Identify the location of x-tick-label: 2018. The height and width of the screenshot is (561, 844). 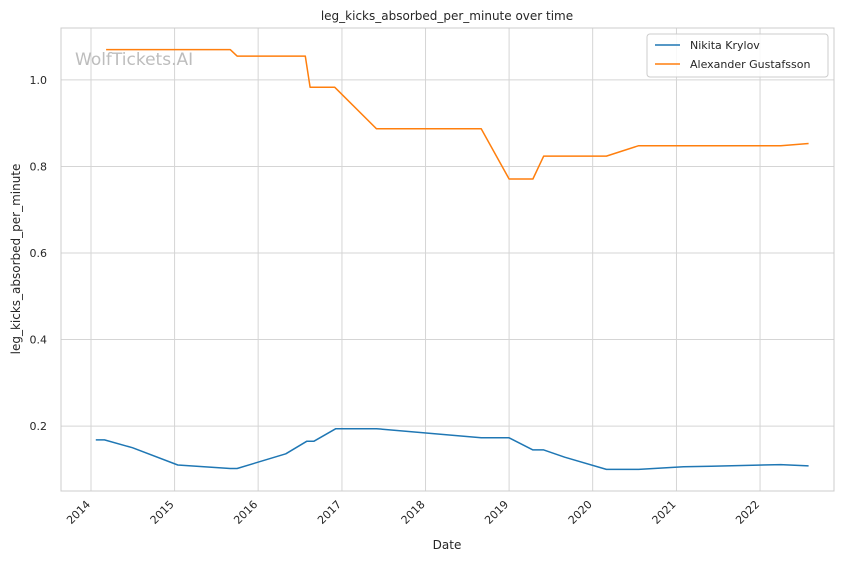
(413, 512).